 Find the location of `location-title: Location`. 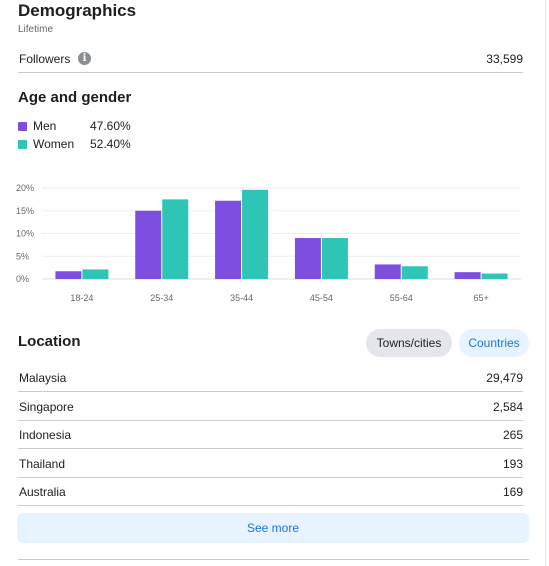

location-title: Location is located at coordinates (49, 341).